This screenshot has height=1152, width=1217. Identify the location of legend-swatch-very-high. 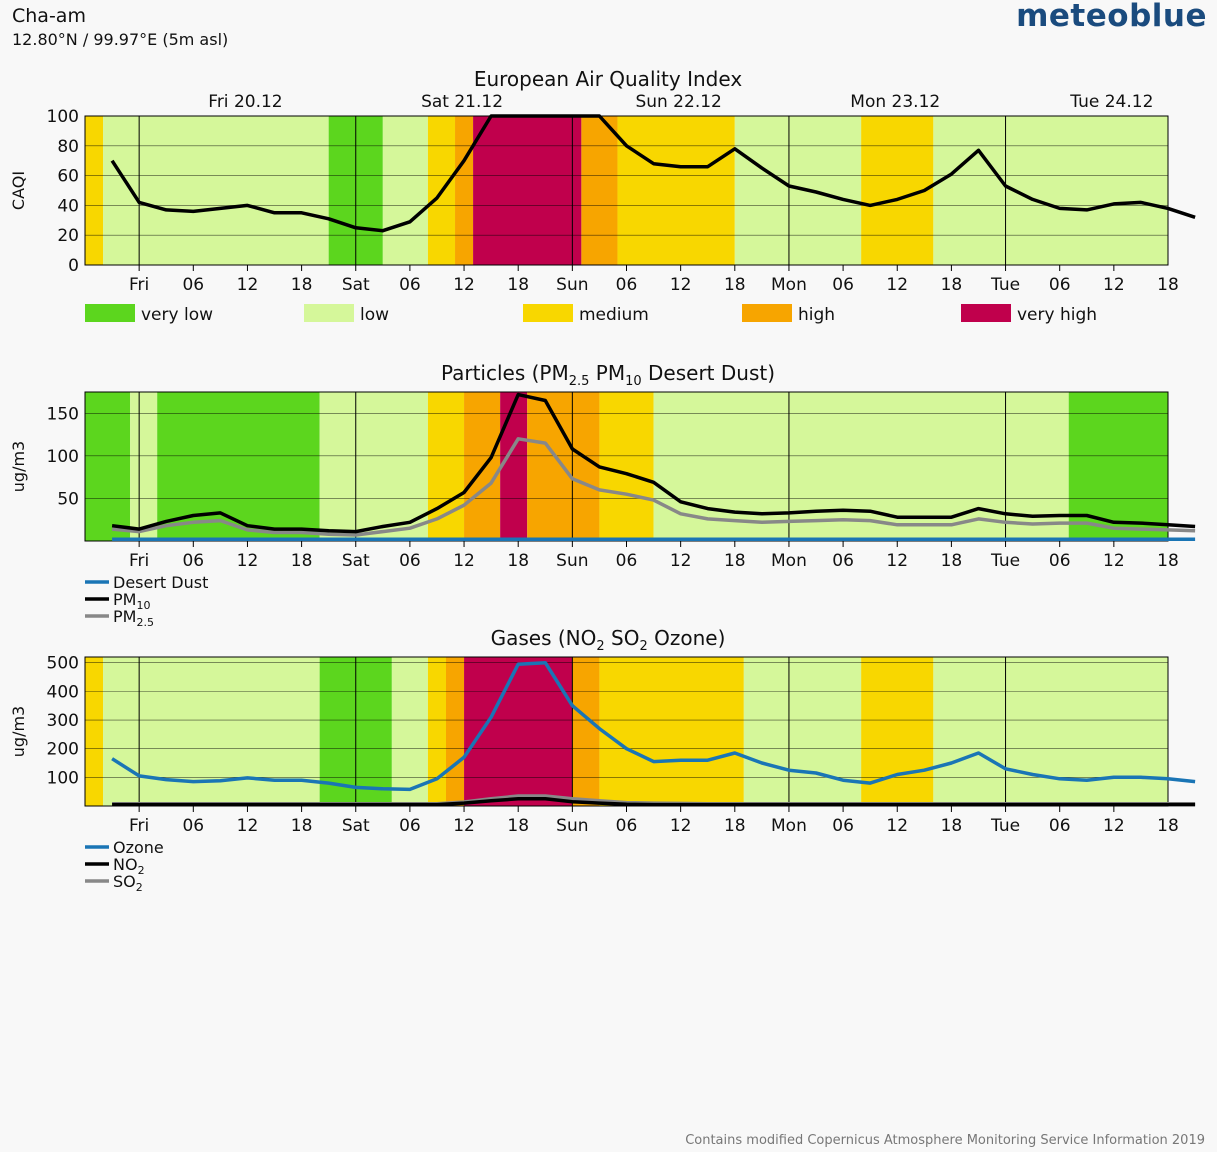
(986, 313).